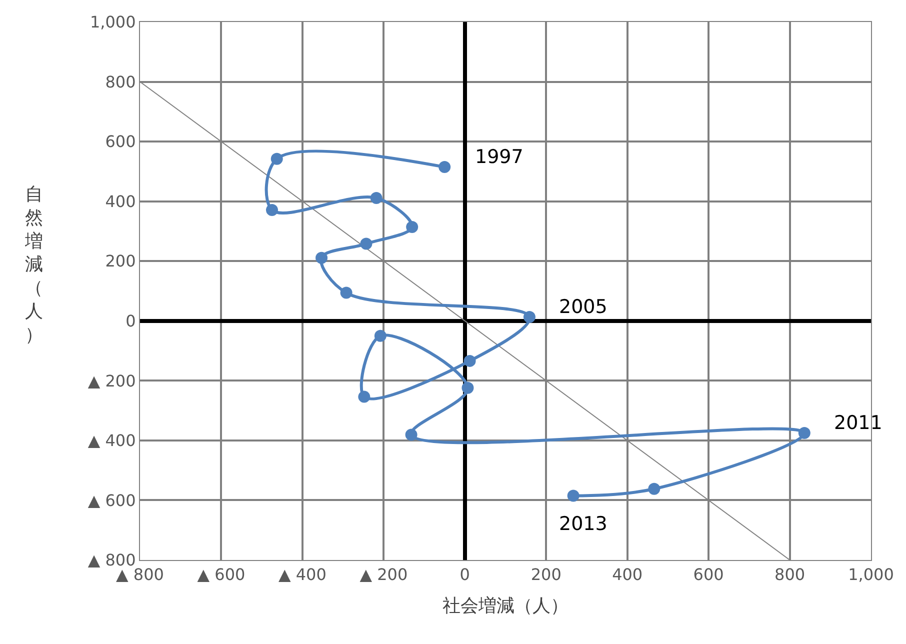 This screenshot has width=906, height=644. Describe the element at coordinates (384, 574) in the screenshot. I see `x-tick-label: ▲ 200` at that location.